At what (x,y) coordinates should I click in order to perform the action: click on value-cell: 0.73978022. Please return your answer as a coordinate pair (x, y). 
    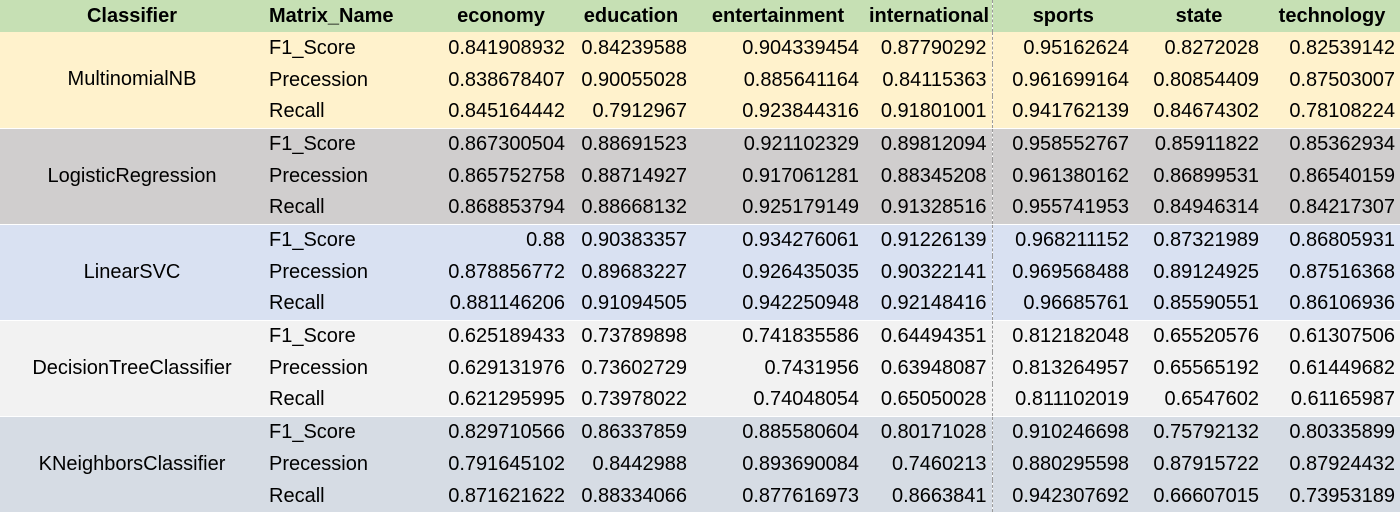
    Looking at the image, I should click on (631, 400).